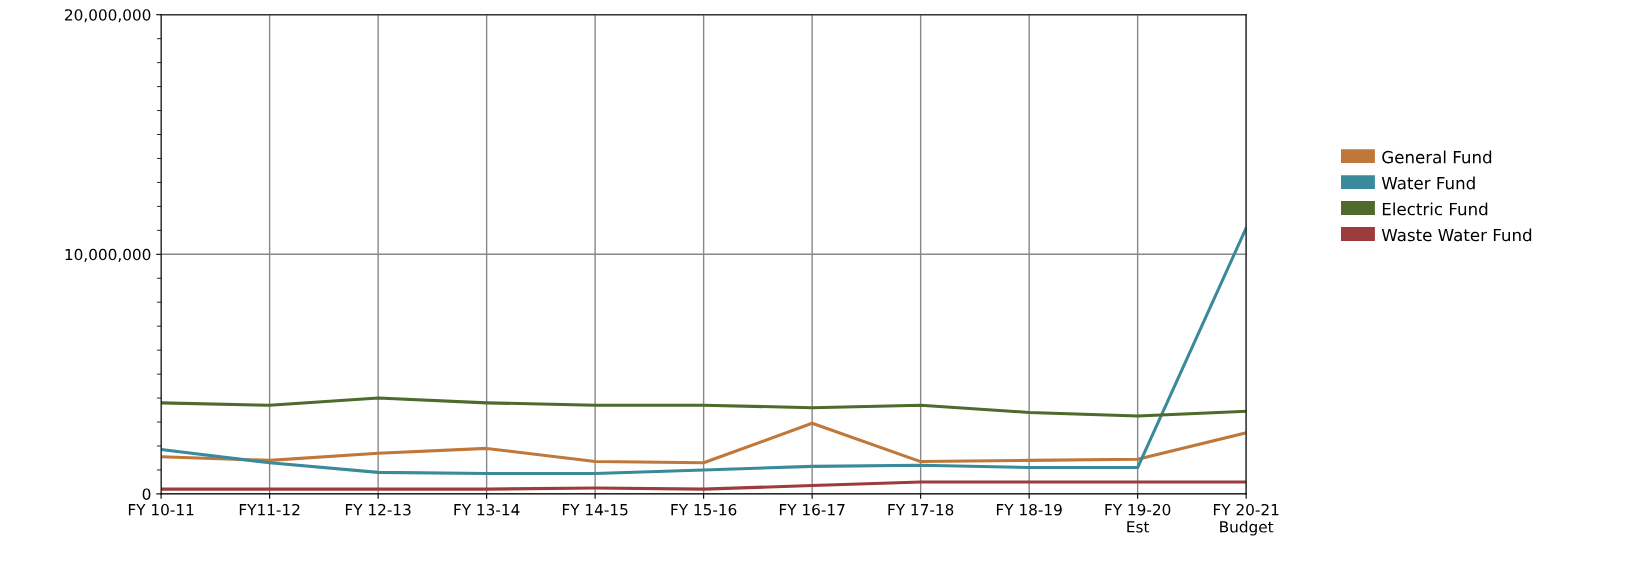 This screenshot has width=1644, height=588. Describe the element at coordinates (269, 509) in the screenshot. I see `x-tick-label: FY11-12` at that location.